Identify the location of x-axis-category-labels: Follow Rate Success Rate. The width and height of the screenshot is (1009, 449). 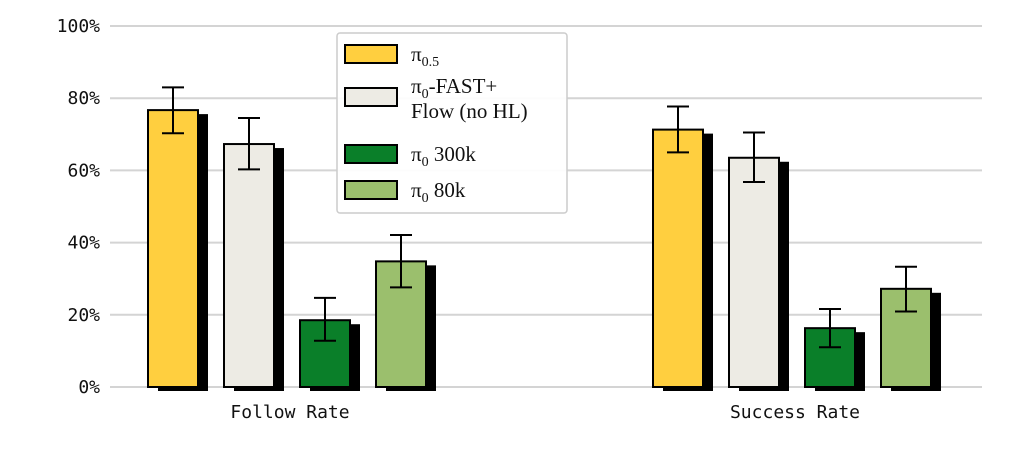
(545, 412).